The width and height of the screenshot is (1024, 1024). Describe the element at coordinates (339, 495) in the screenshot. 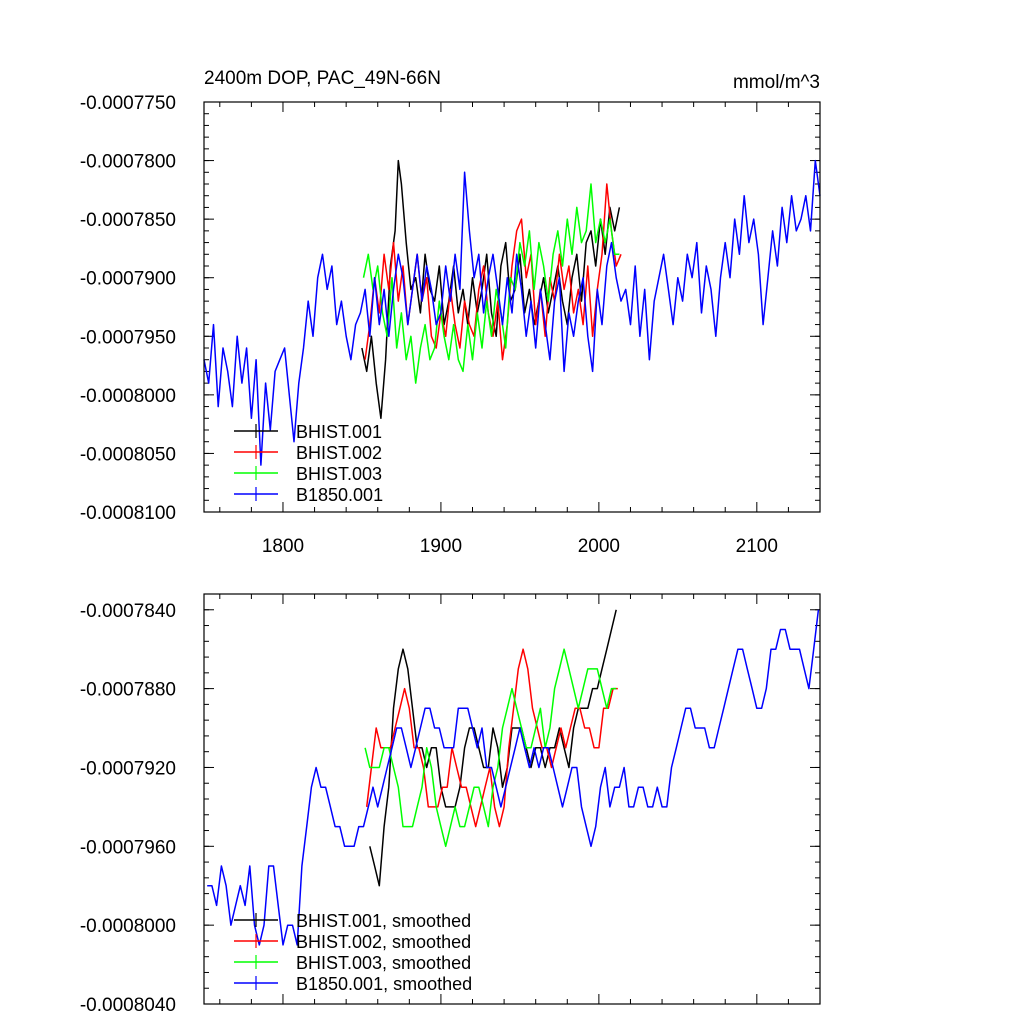

I see `legend-label: B1850.001` at that location.